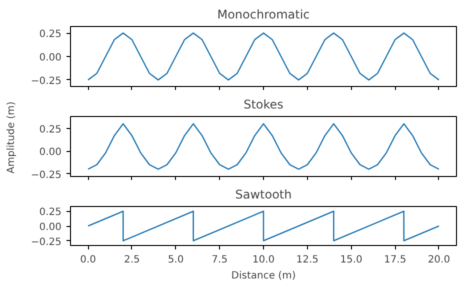 The height and width of the screenshot is (285, 474). Describe the element at coordinates (263, 195) in the screenshot. I see `chart-title: Sawtooth` at that location.